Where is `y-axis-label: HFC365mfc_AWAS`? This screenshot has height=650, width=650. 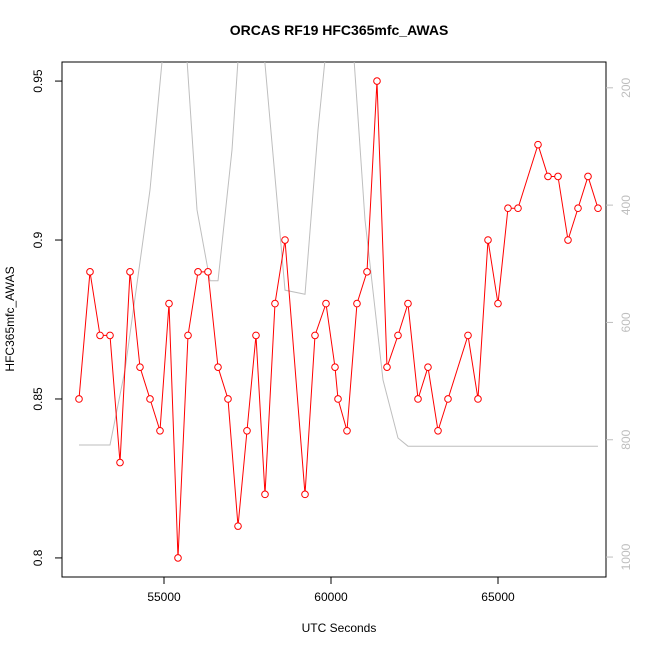 y-axis-label: HFC365mfc_AWAS is located at coordinates (10, 318).